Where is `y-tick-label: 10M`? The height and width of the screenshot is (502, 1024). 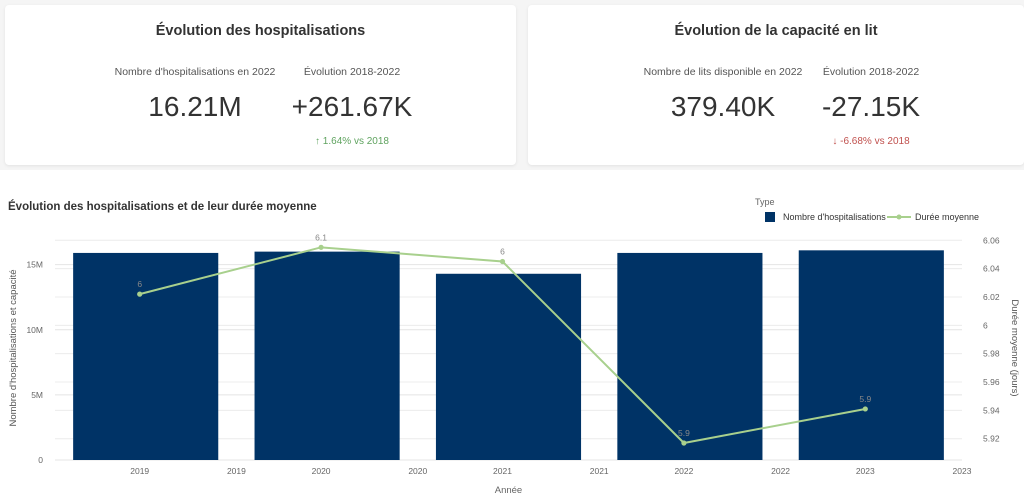 y-tick-label: 10M is located at coordinates (34, 330).